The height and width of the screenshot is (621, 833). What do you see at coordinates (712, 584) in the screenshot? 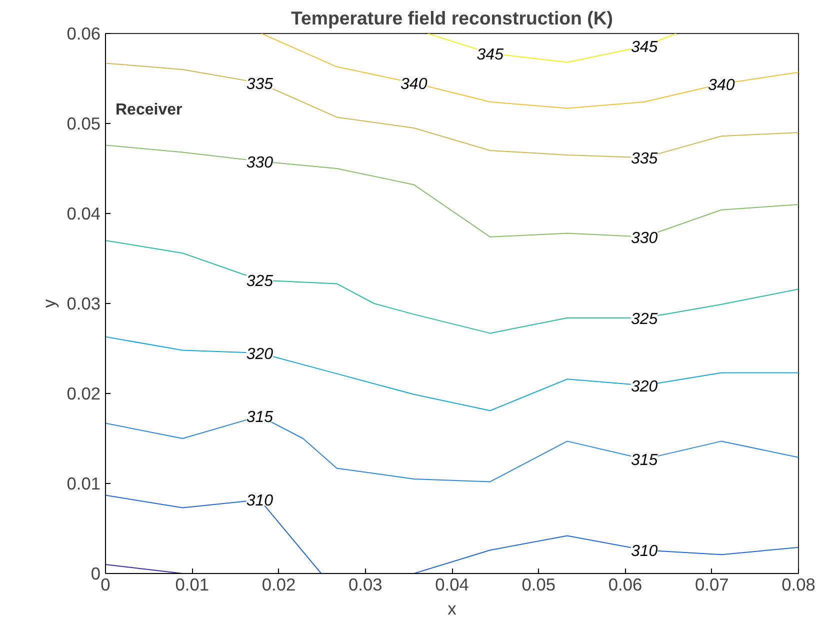
I see `x-tick-label: 0.07` at bounding box center [712, 584].